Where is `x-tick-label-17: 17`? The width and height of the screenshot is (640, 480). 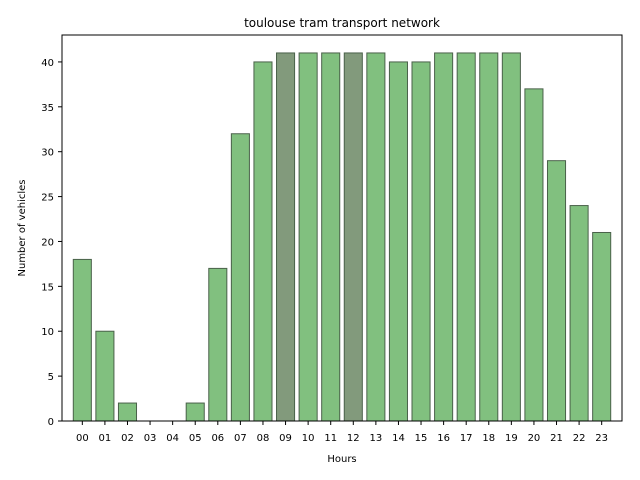 x-tick-label-17: 17 is located at coordinates (466, 438).